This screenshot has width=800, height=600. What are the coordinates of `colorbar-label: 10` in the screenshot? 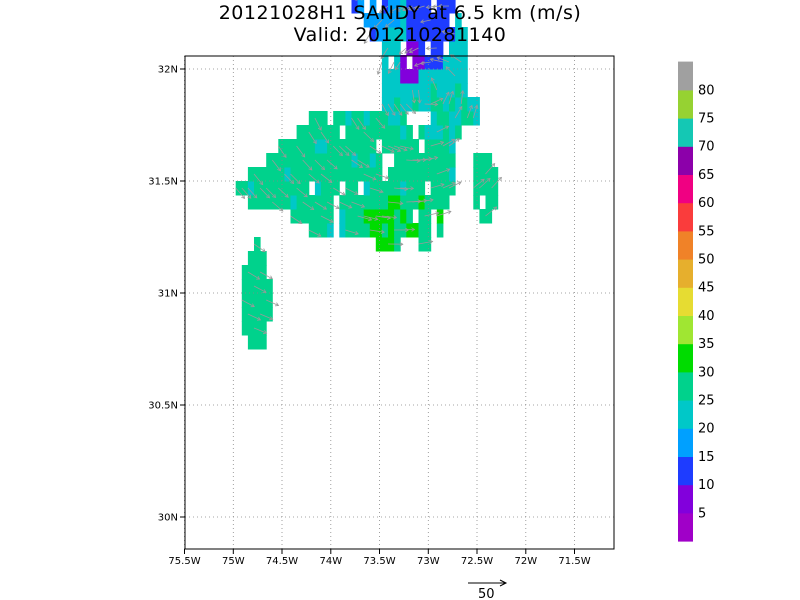 It's located at (706, 485).